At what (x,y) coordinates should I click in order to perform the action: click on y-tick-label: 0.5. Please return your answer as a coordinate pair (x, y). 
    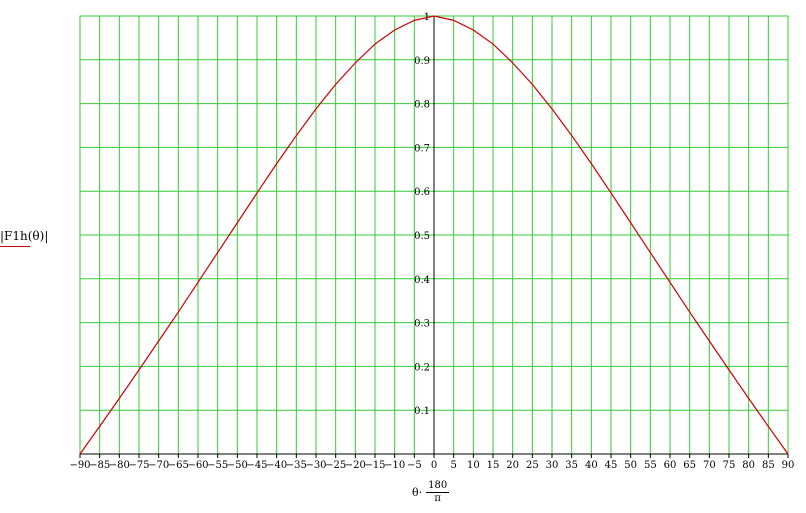
    Looking at the image, I should click on (422, 236).